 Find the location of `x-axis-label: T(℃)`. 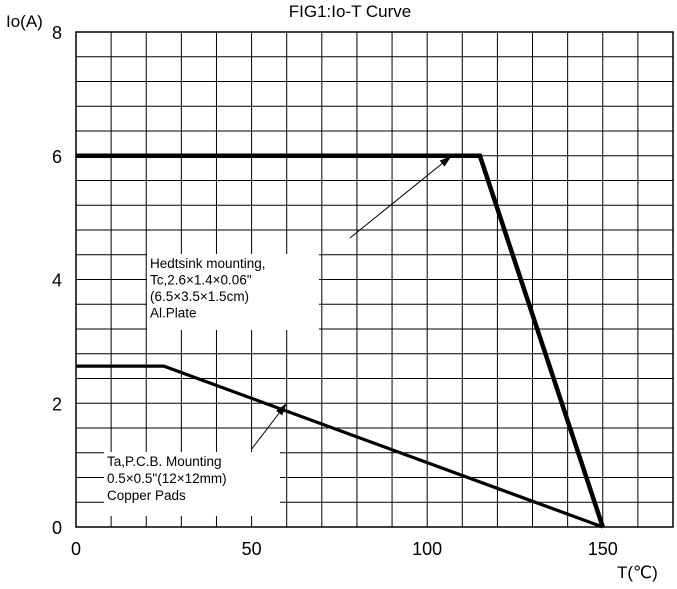

x-axis-label: T(℃) is located at coordinates (637, 572).